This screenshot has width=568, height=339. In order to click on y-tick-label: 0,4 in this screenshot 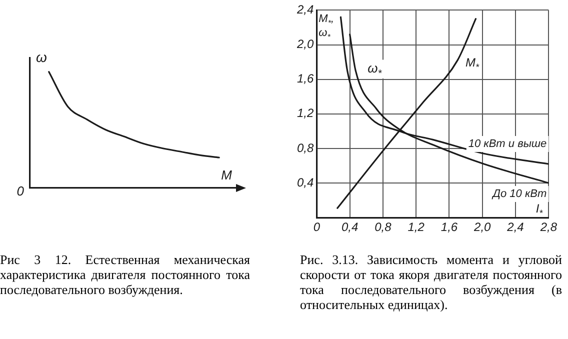, I will do `click(305, 182)`.